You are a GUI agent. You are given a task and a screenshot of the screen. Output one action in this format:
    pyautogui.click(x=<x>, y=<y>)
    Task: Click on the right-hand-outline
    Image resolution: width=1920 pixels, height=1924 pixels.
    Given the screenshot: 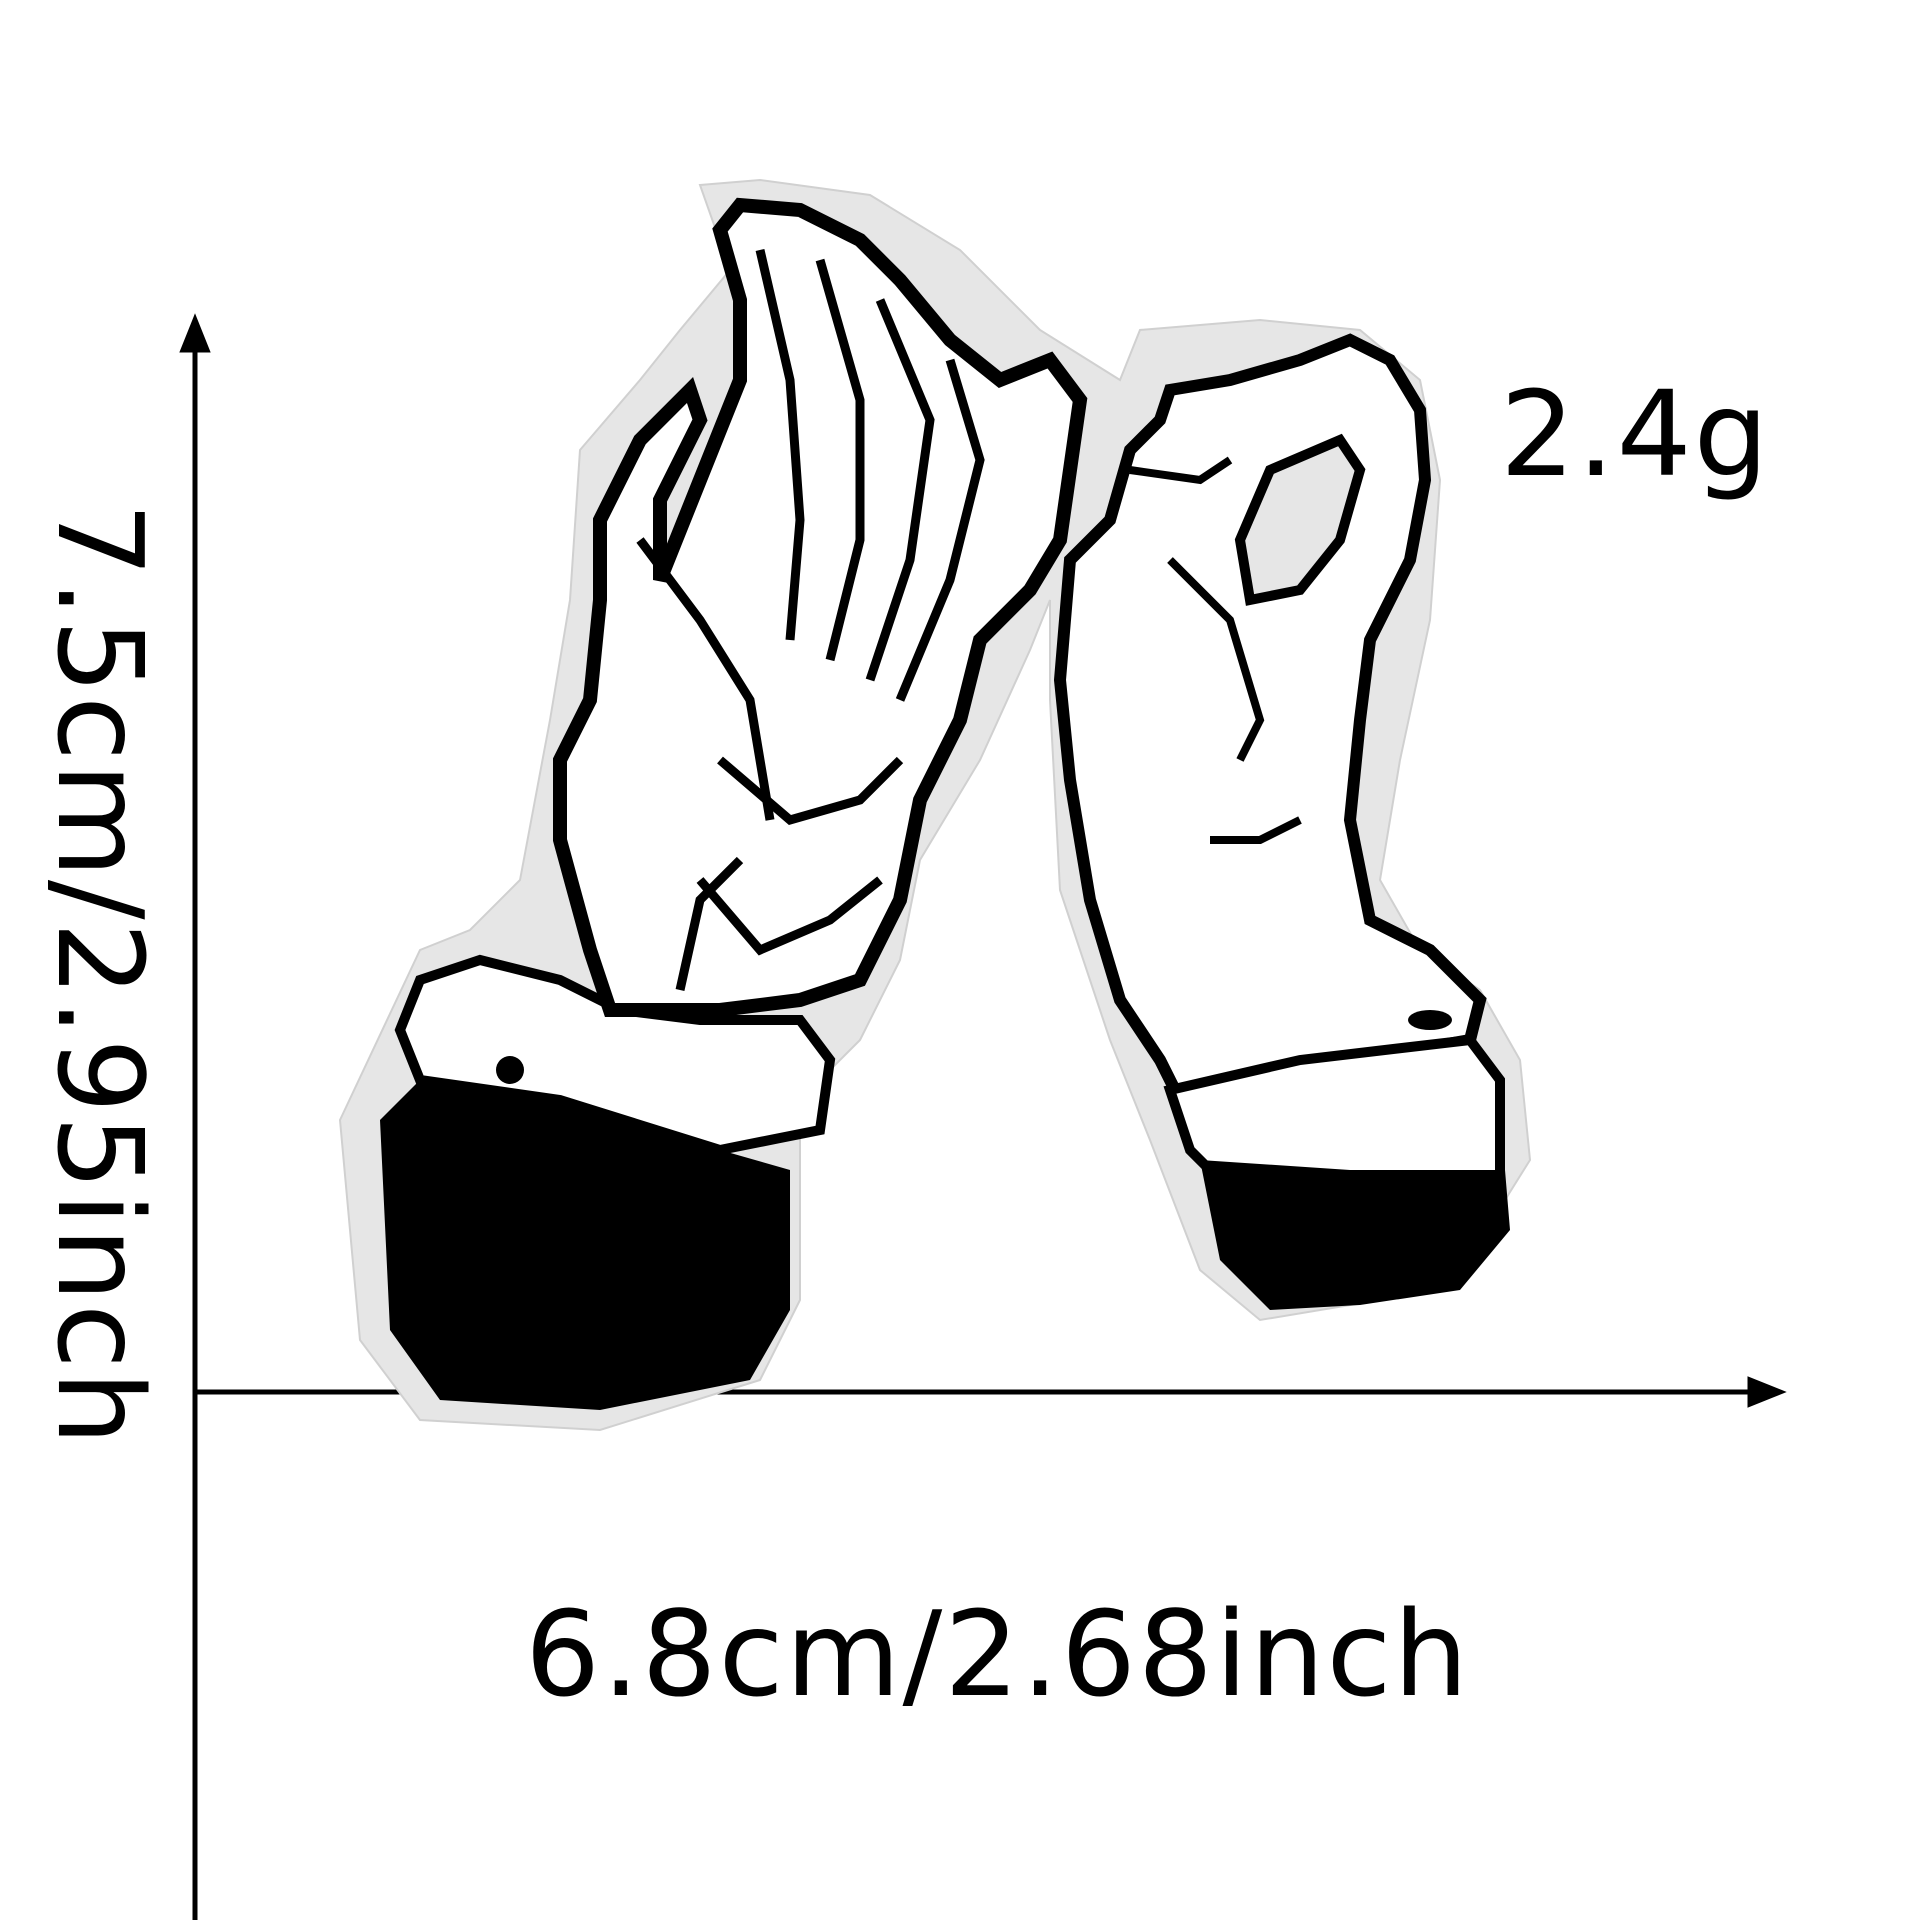 What is the action you would take?
    pyautogui.click(x=1270, y=720)
    